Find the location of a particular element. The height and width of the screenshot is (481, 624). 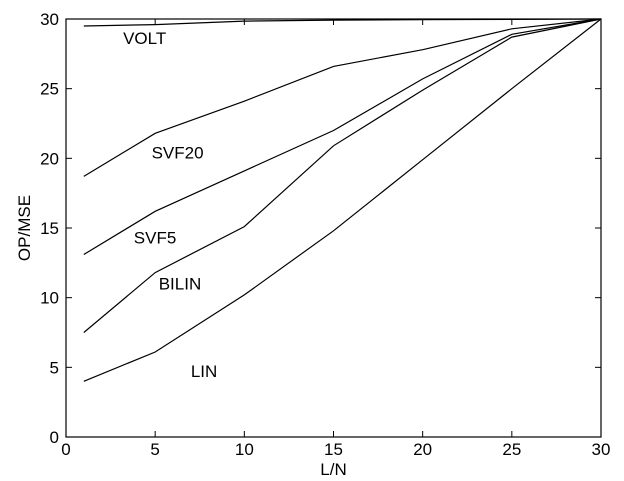

y-tick-label: 0 is located at coordinates (54, 437).